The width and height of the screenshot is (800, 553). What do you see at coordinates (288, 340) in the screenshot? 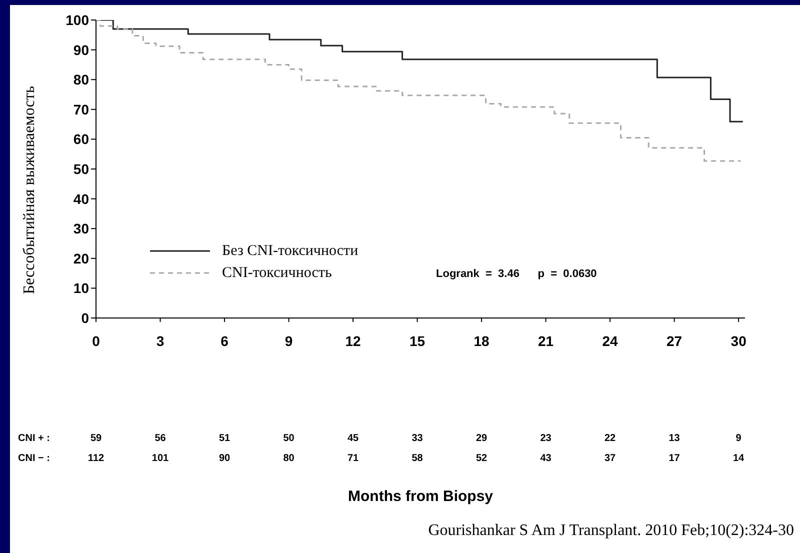
I see `x-tick-label: 9` at bounding box center [288, 340].